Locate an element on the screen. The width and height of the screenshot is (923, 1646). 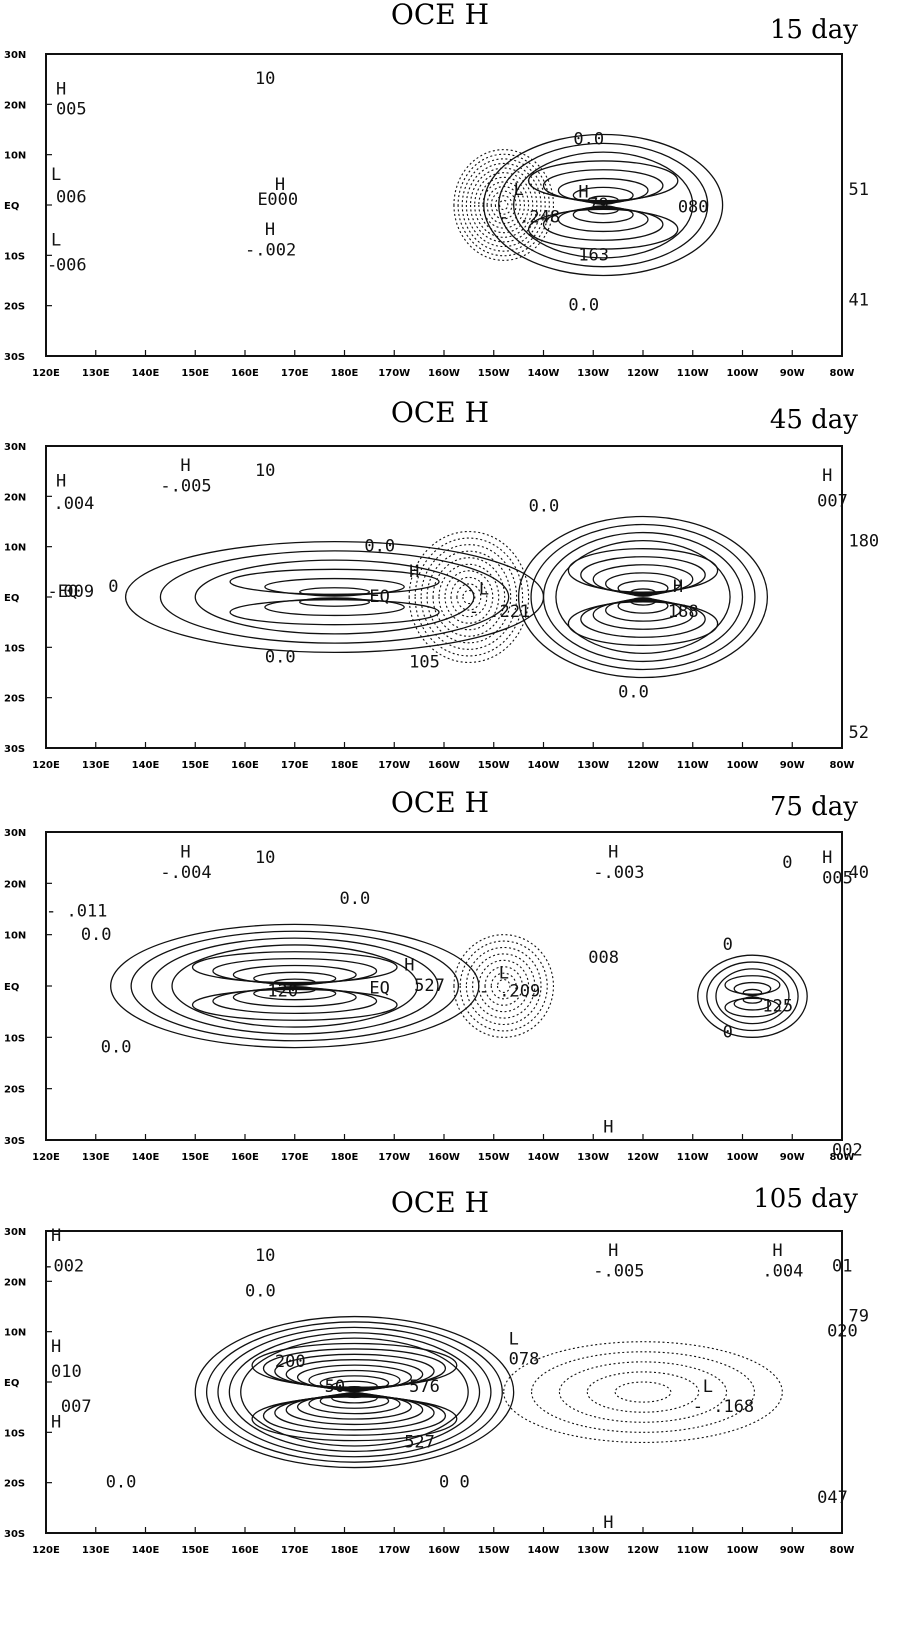
contour-annotation: 120 is located at coordinates (282, 991).